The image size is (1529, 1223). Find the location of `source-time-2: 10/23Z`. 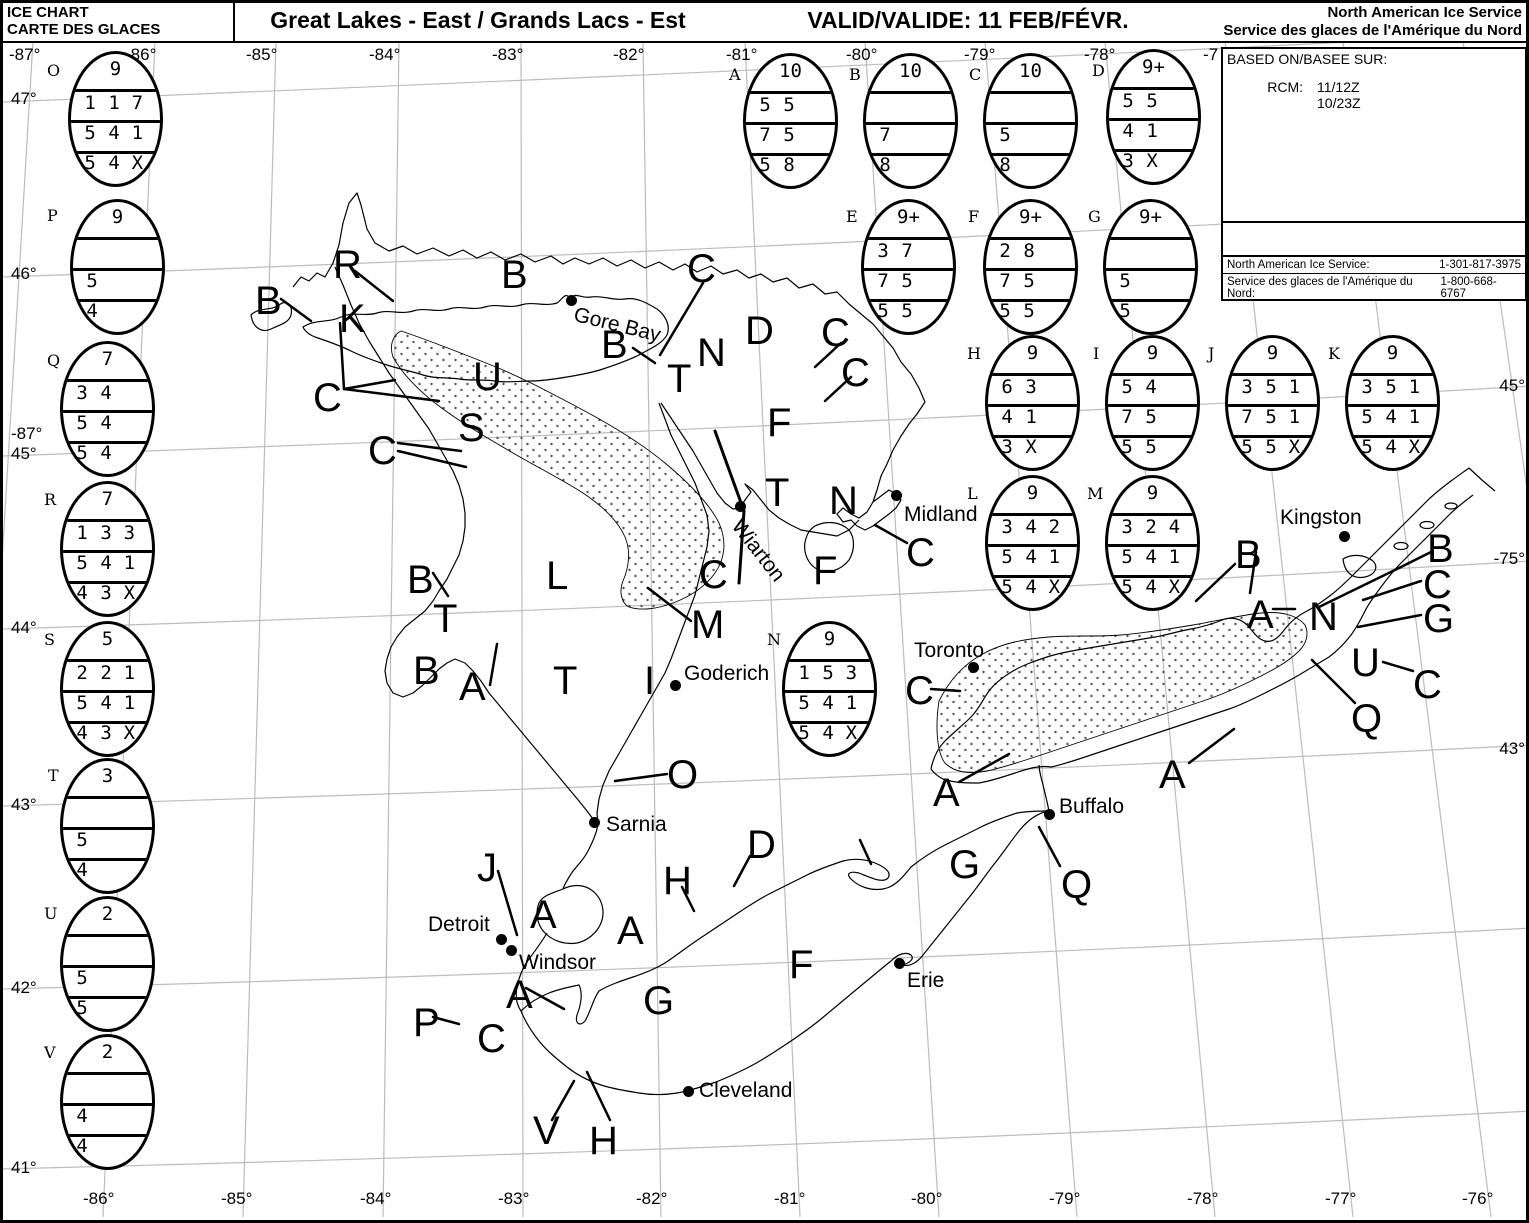

source-time-2: 10/23Z is located at coordinates (1339, 103).